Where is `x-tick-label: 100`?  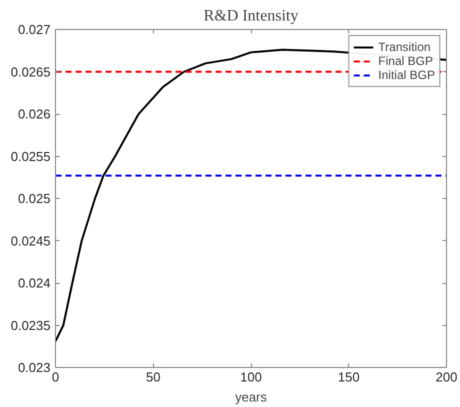
x-tick-label: 100 is located at coordinates (251, 377).